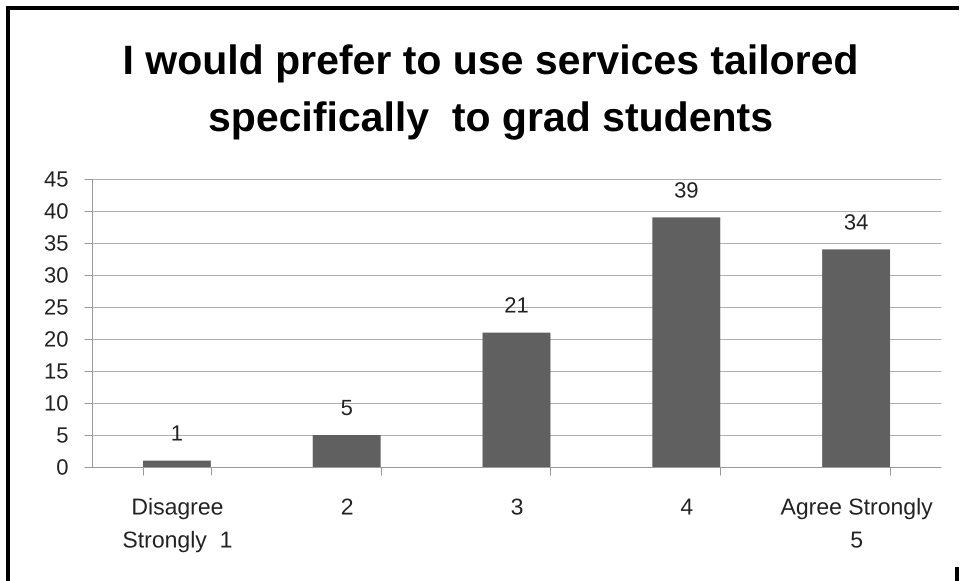  I want to click on y-tick-label: 5, so click(62, 435).